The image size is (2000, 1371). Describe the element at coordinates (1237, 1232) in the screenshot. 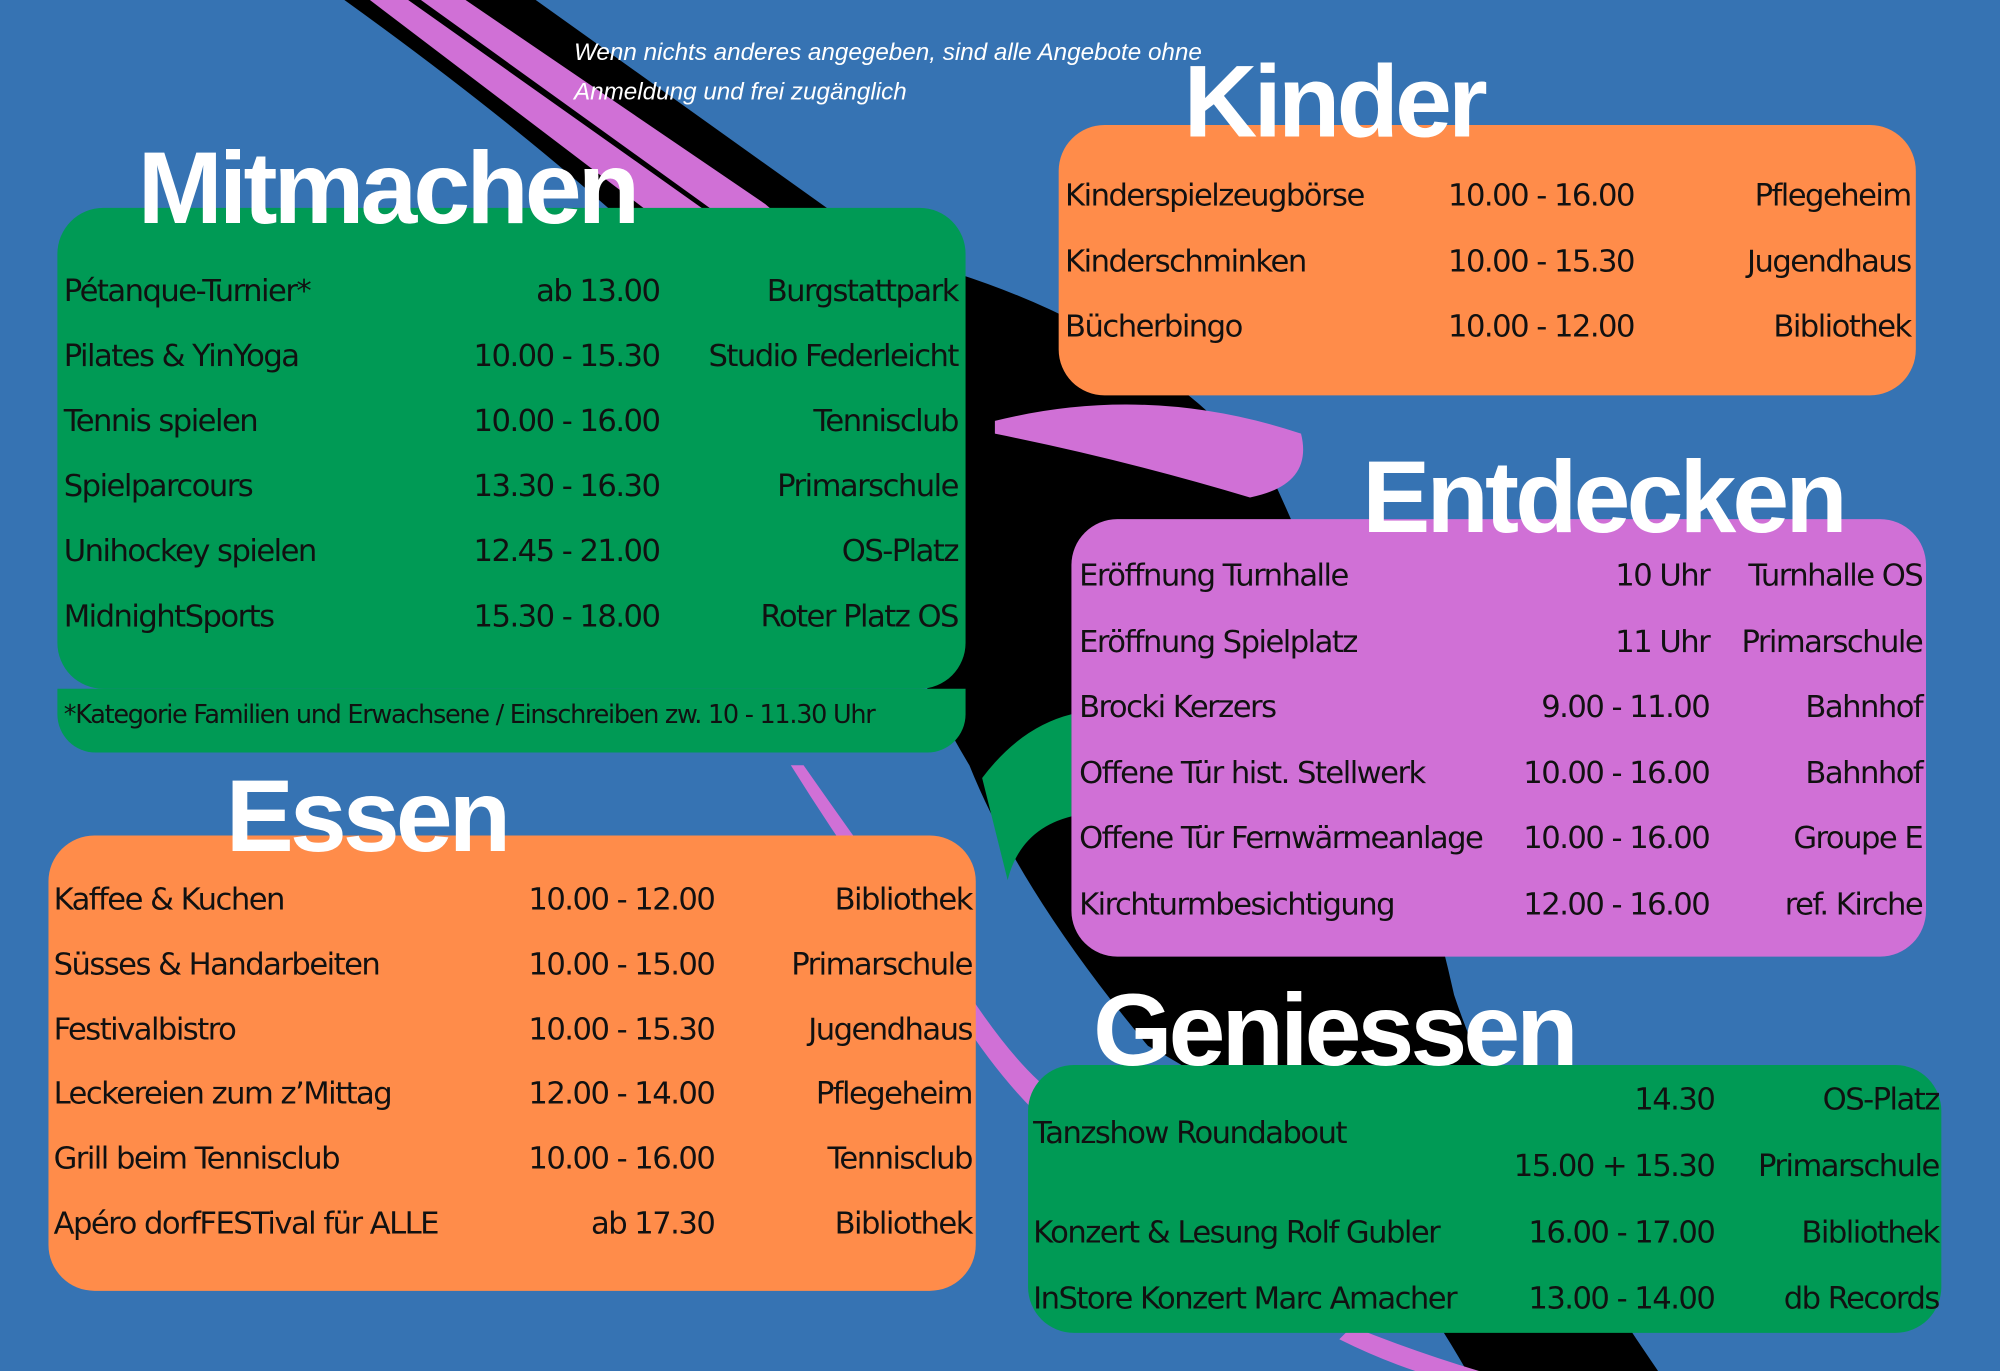

I see `activity: Konzert & Lesung Rolf Gubler` at that location.